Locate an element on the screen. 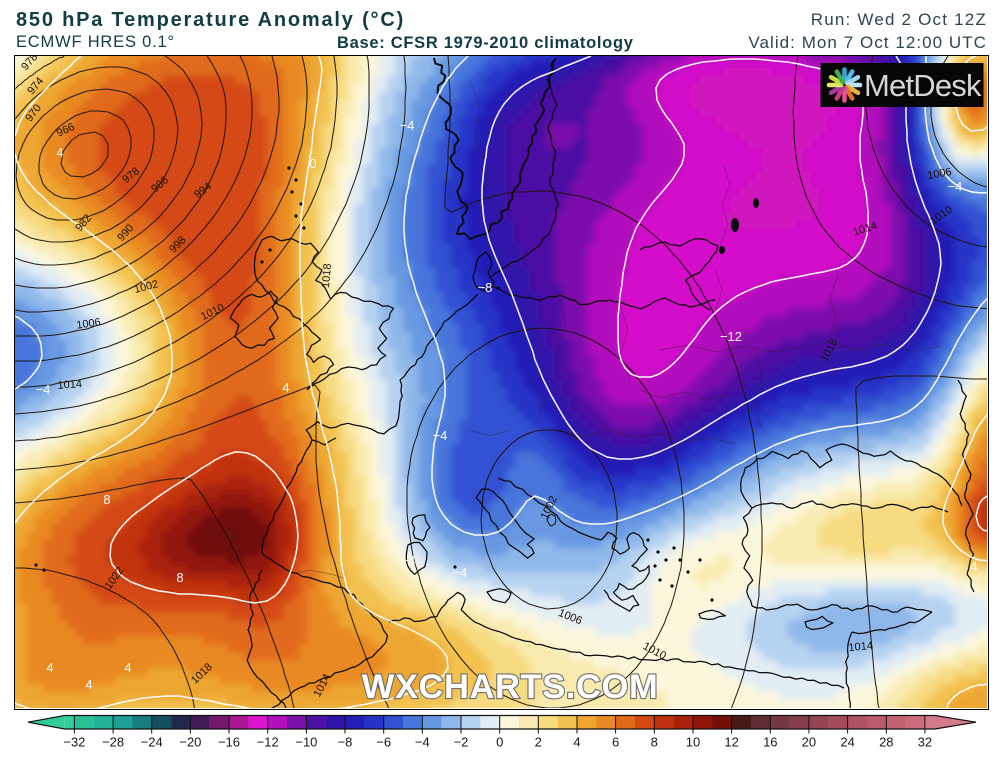 The width and height of the screenshot is (1003, 768). svg-text: 32 is located at coordinates (925, 742).